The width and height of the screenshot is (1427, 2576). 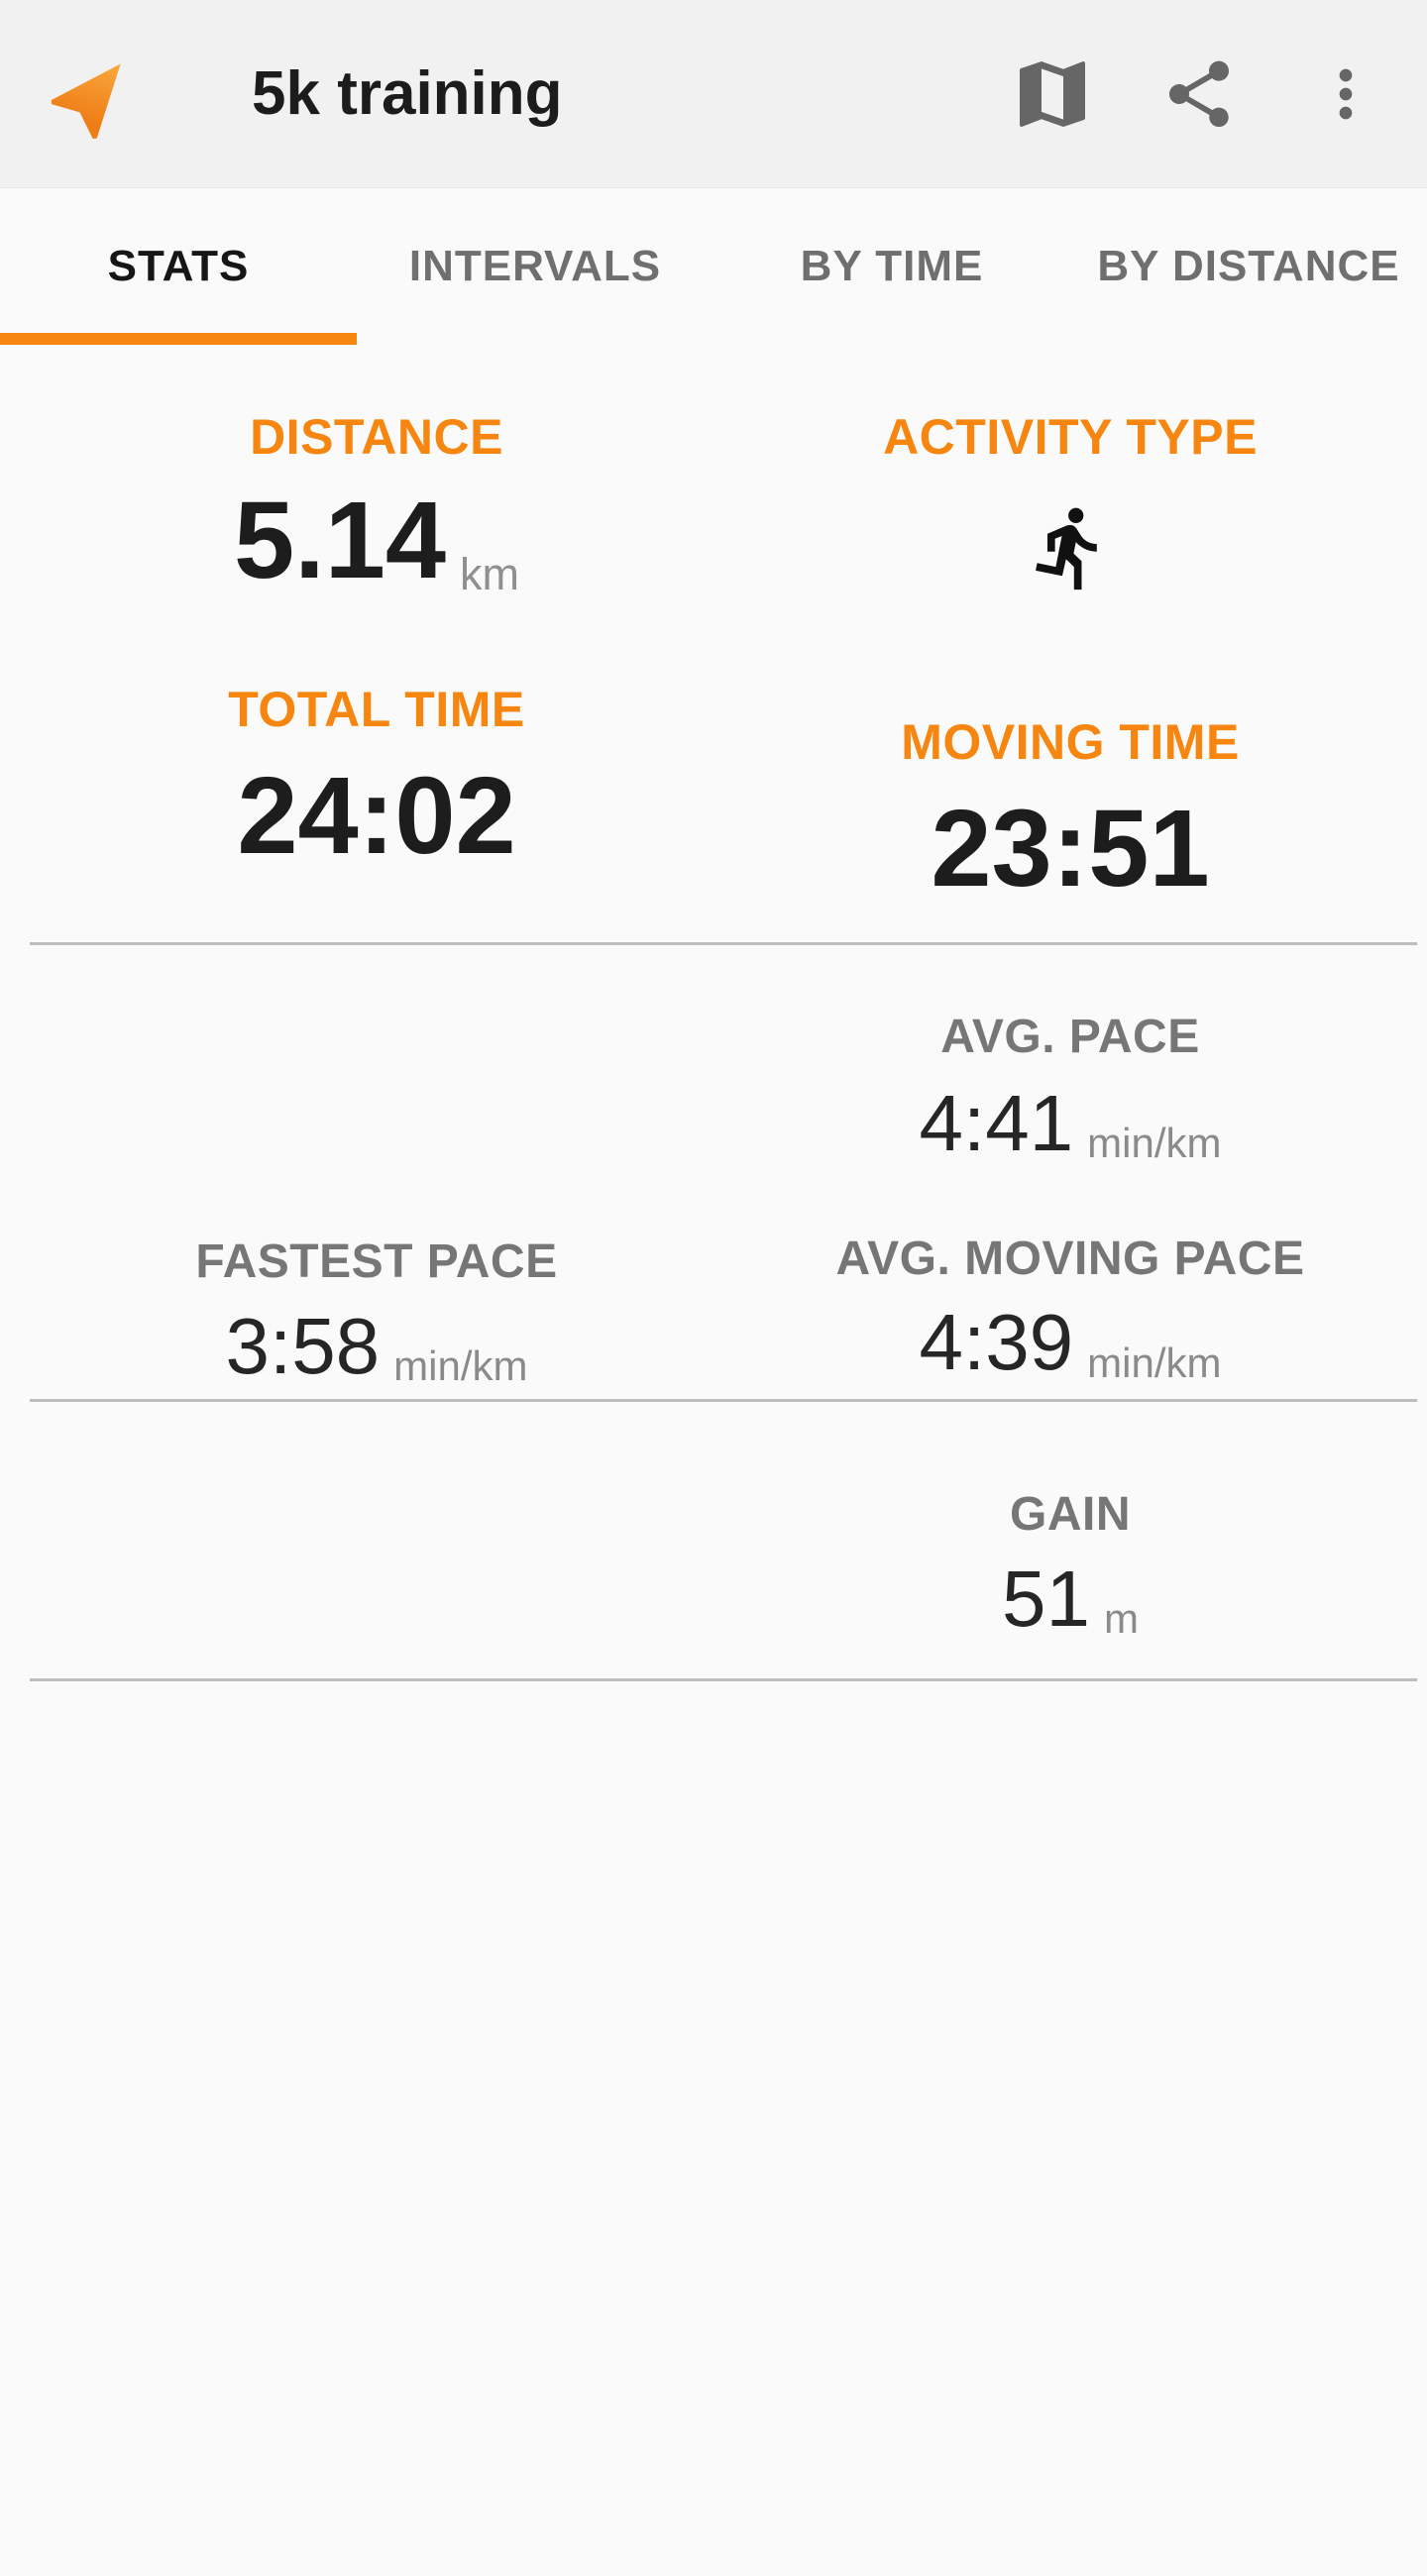 I want to click on stat-avg-pace: AVG. PACE 4:41 min/km, so click(x=1070, y=1089).